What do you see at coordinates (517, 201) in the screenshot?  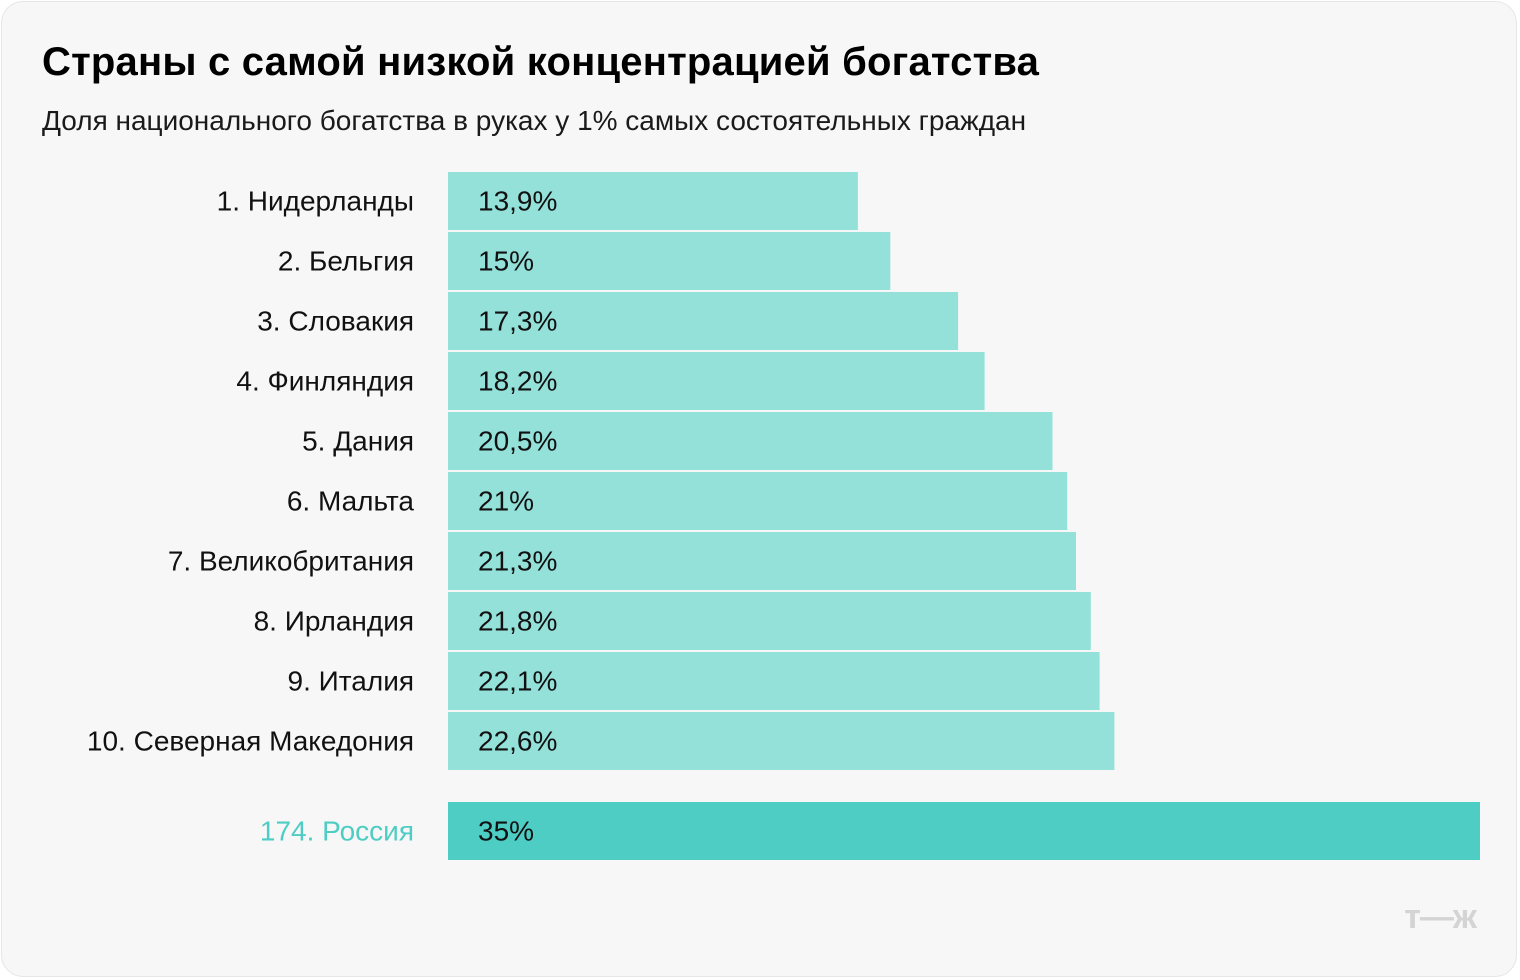 I see `value-label-row-1: 13,9%` at bounding box center [517, 201].